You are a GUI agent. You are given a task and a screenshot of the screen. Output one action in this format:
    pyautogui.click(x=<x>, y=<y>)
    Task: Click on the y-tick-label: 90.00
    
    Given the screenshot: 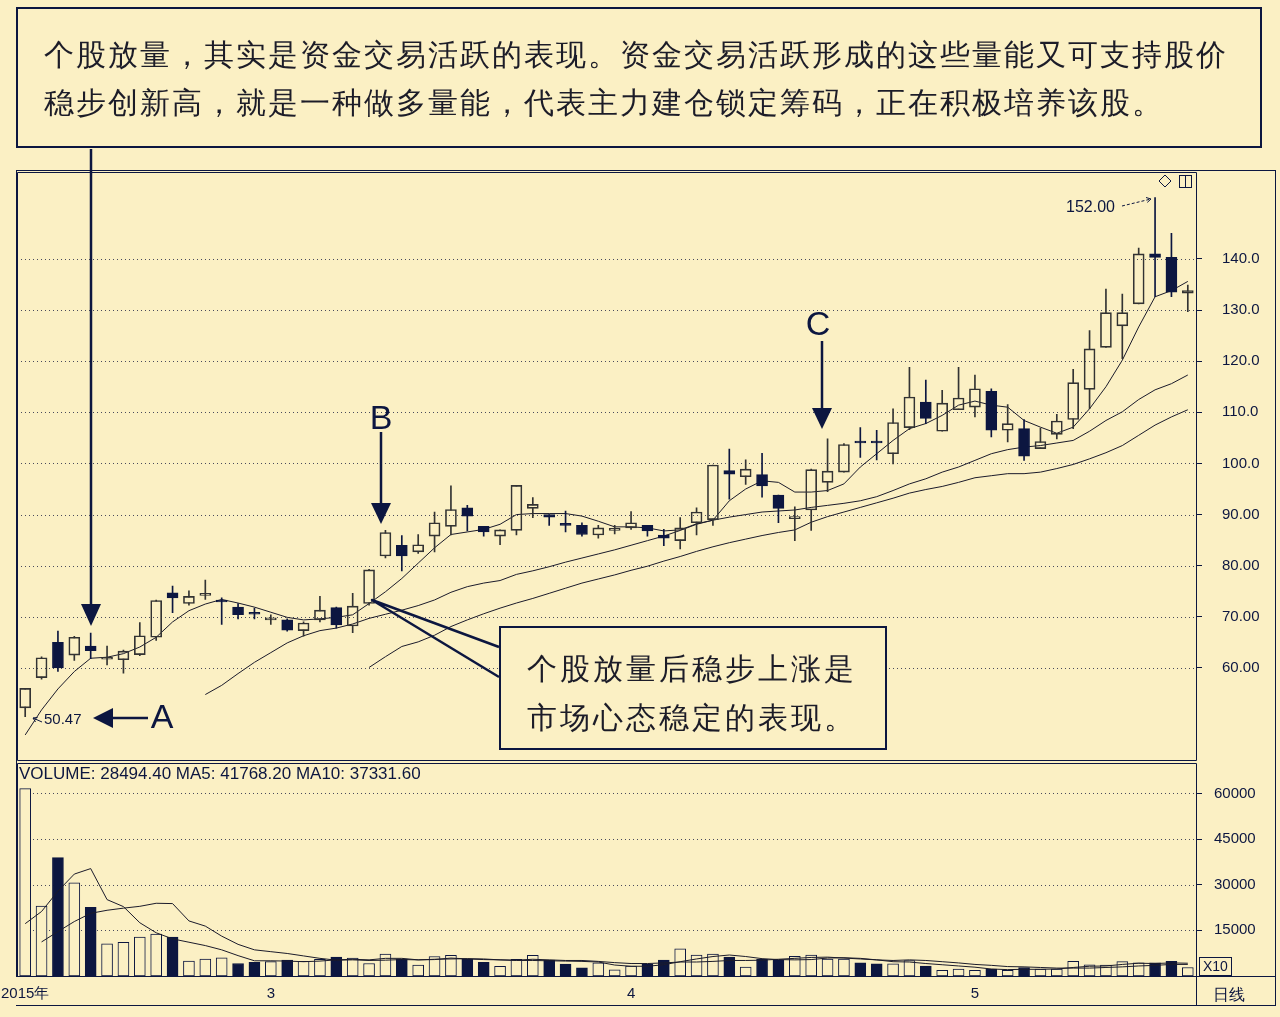 What is the action you would take?
    pyautogui.click(x=1241, y=513)
    